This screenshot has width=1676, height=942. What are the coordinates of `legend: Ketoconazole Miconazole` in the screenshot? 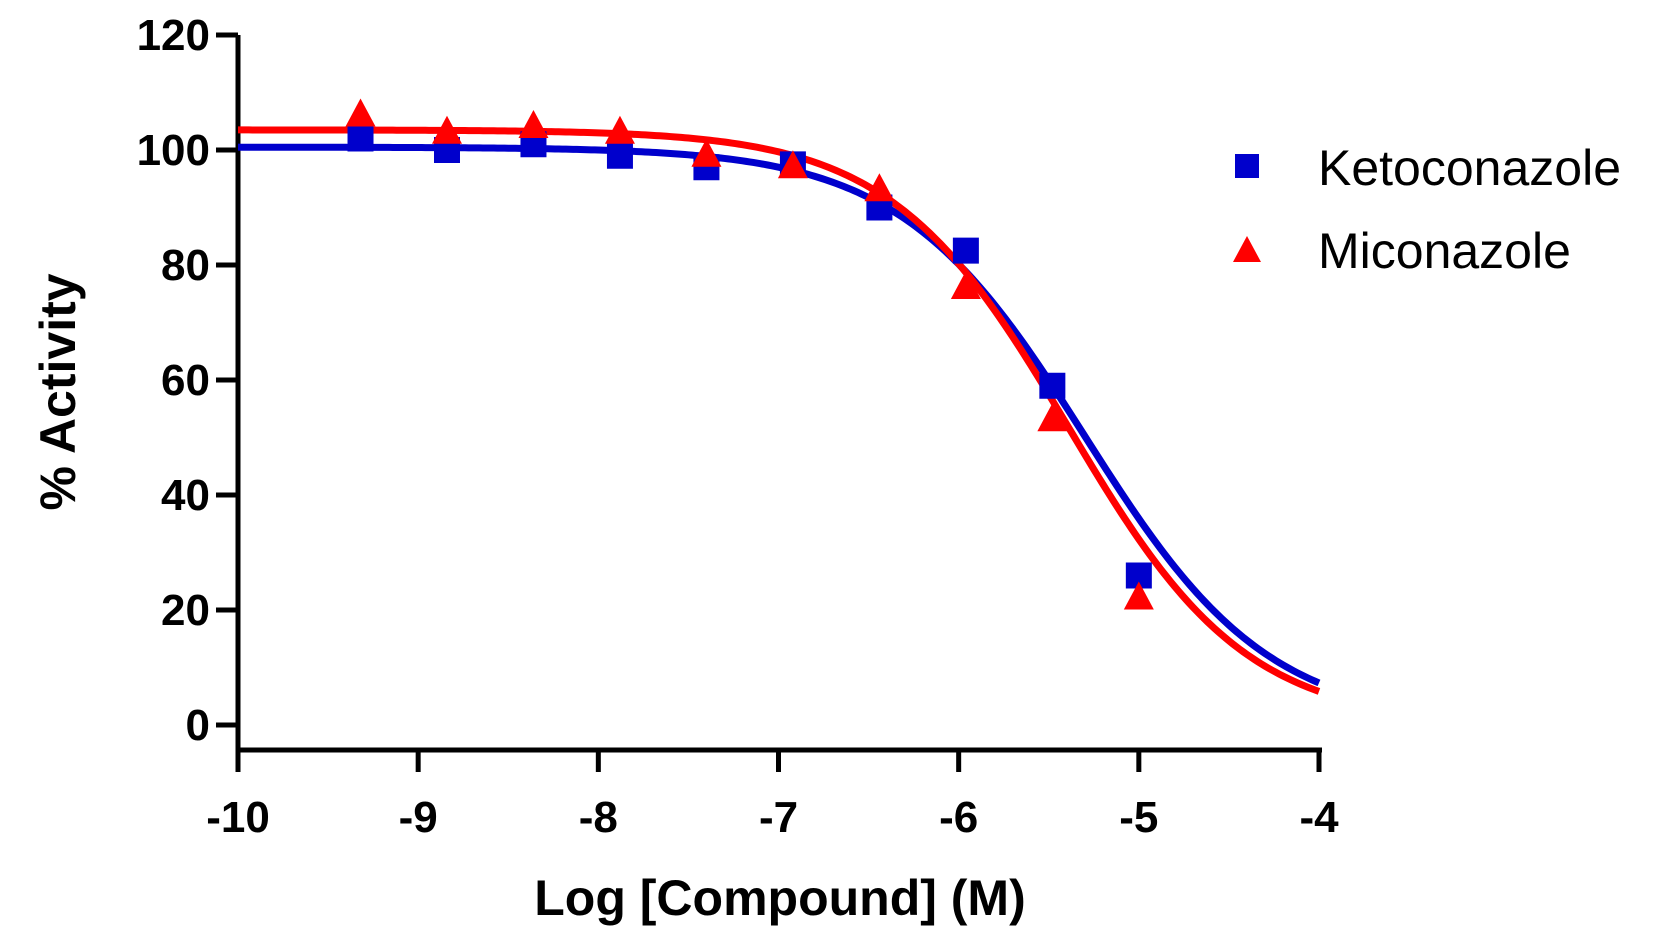 It's located at (1427, 209).